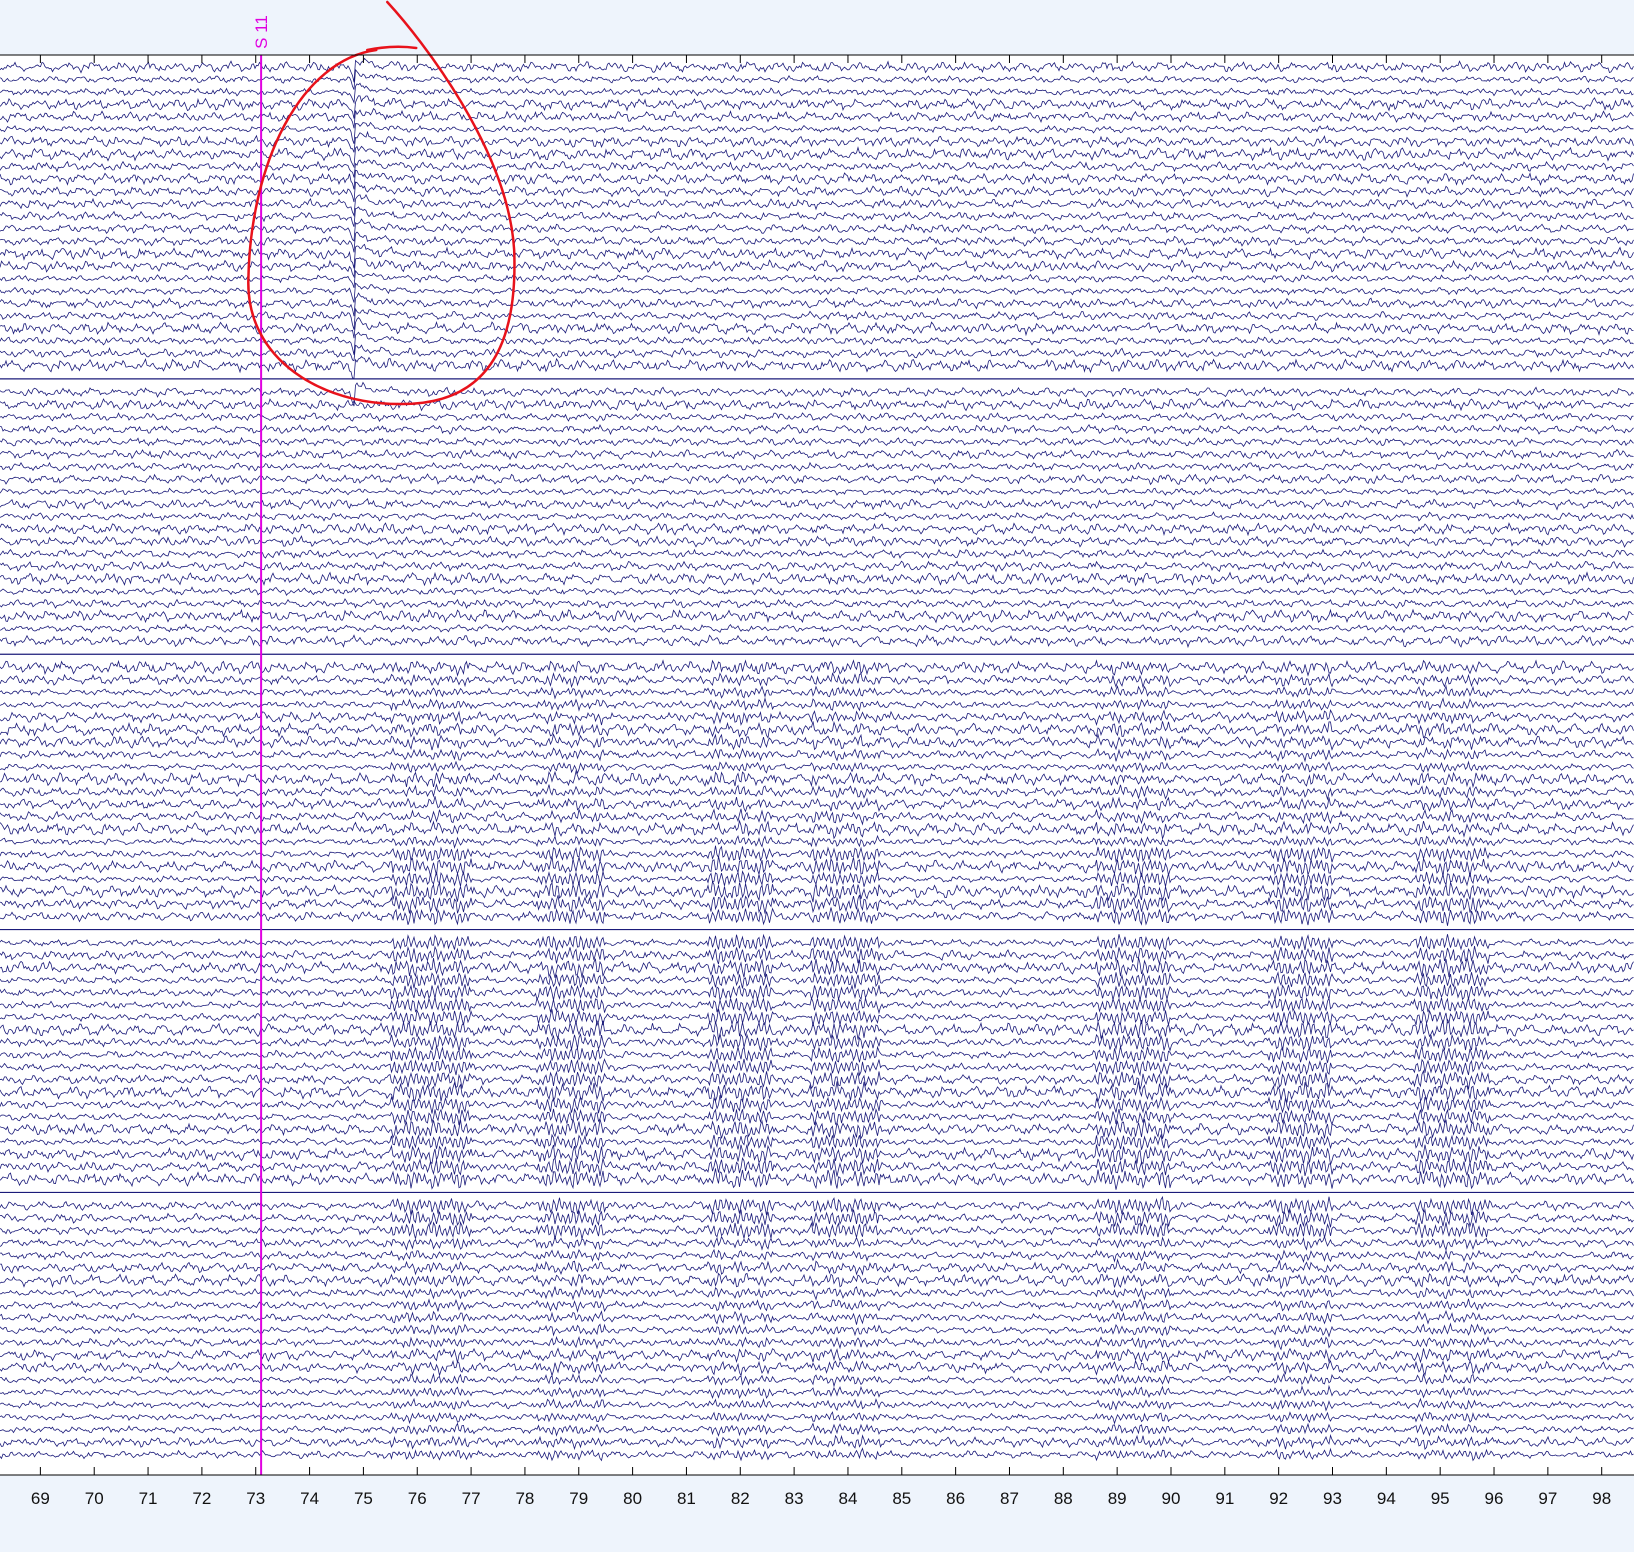  Describe the element at coordinates (309, 1498) in the screenshot. I see `x-tick-label: 74` at that location.